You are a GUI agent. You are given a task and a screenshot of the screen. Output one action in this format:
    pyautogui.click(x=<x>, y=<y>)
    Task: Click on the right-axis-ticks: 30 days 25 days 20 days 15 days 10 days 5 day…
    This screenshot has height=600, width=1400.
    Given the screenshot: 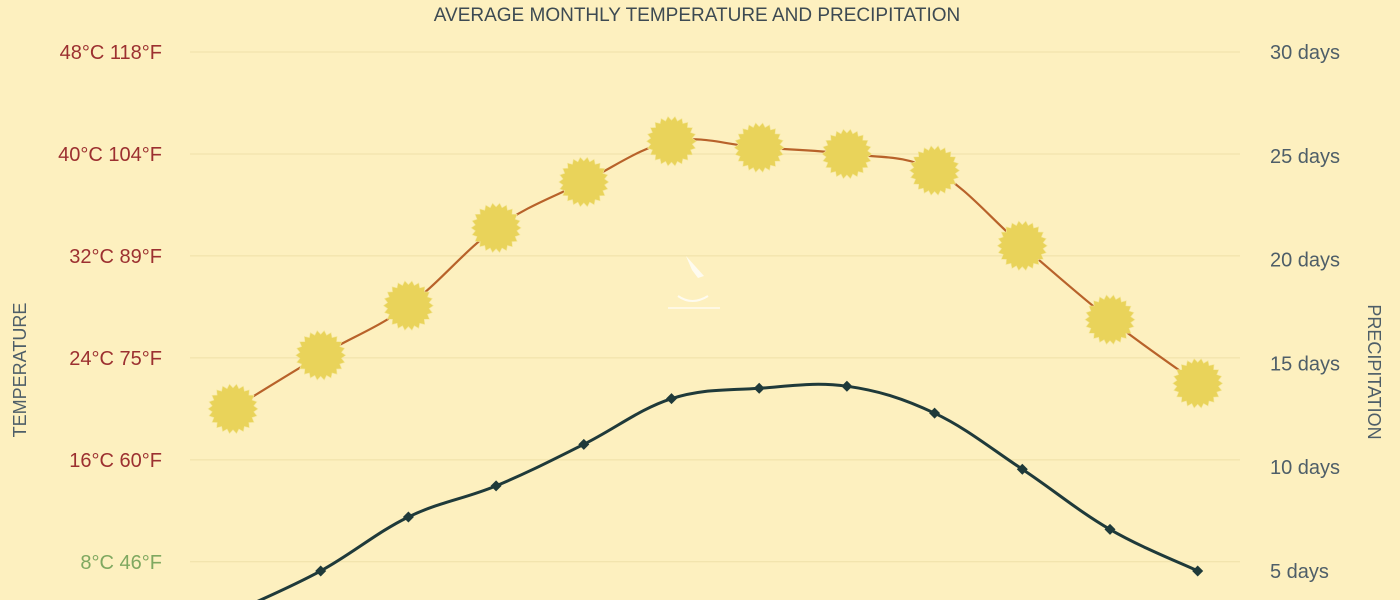 What is the action you would take?
    pyautogui.click(x=1305, y=312)
    